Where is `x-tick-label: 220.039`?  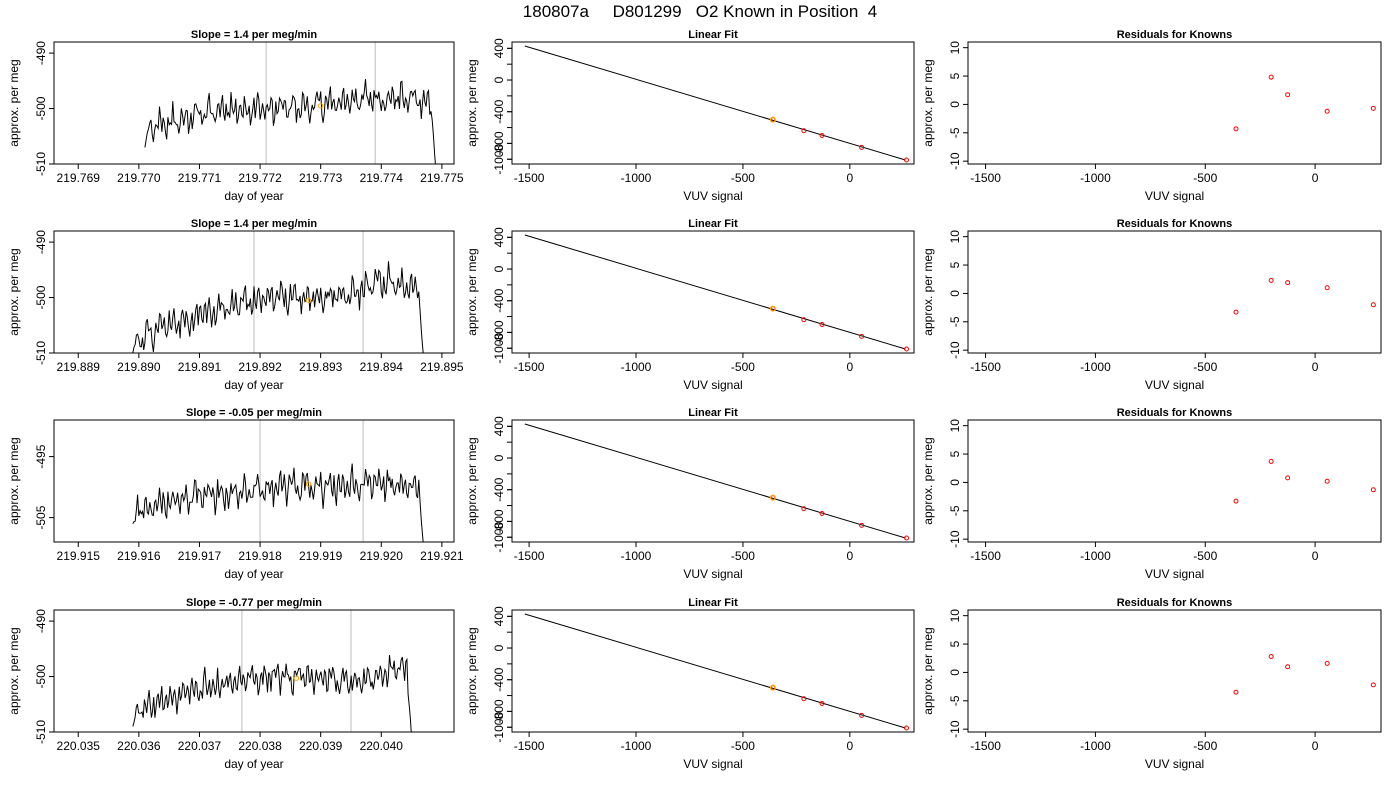
x-tick-label: 220.039 is located at coordinates (321, 746).